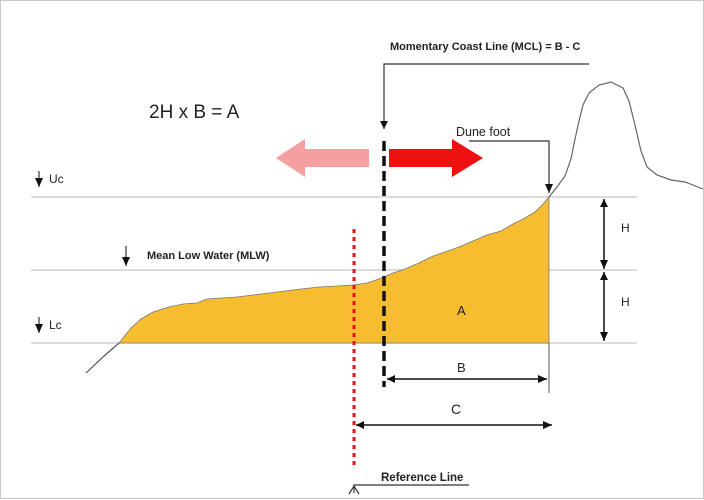 The height and width of the screenshot is (500, 704). I want to click on dune-profile, so click(626, 139).